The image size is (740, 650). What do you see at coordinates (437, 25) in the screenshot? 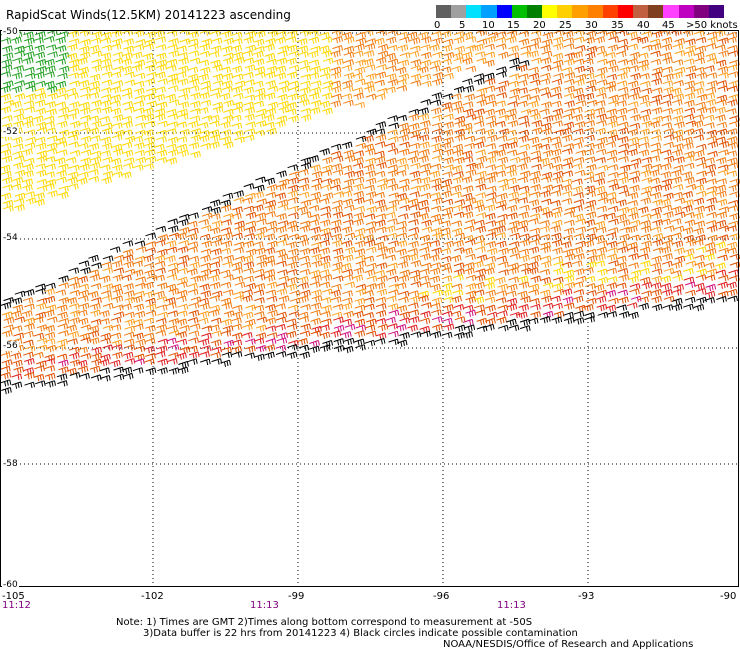
I see `legend-label-0: 0` at bounding box center [437, 25].